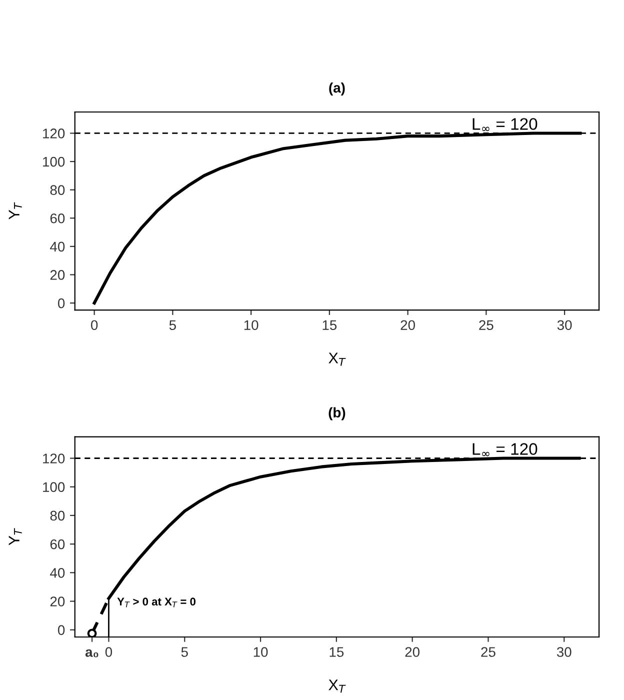  Describe the element at coordinates (91, 653) in the screenshot. I see `x-tick-label: a₀` at that location.